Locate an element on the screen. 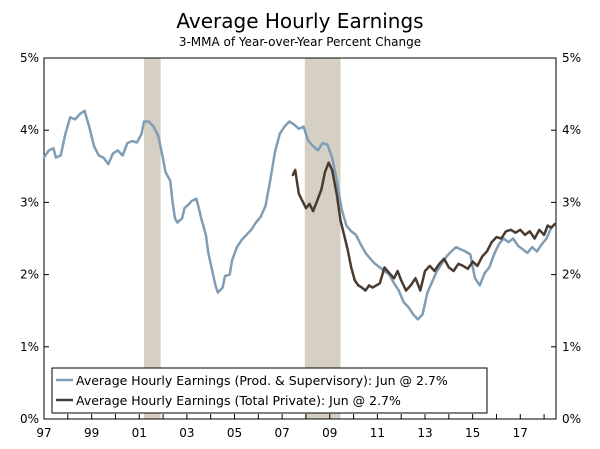 This screenshot has width=600, height=449. y-tick-label-left: 4% is located at coordinates (29, 130).